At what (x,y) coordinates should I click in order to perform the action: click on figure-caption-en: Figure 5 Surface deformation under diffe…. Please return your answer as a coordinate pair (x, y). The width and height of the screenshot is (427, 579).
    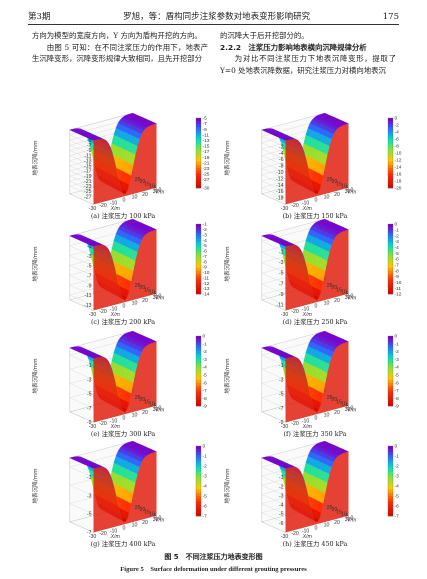
    Looking at the image, I should click on (213, 569).